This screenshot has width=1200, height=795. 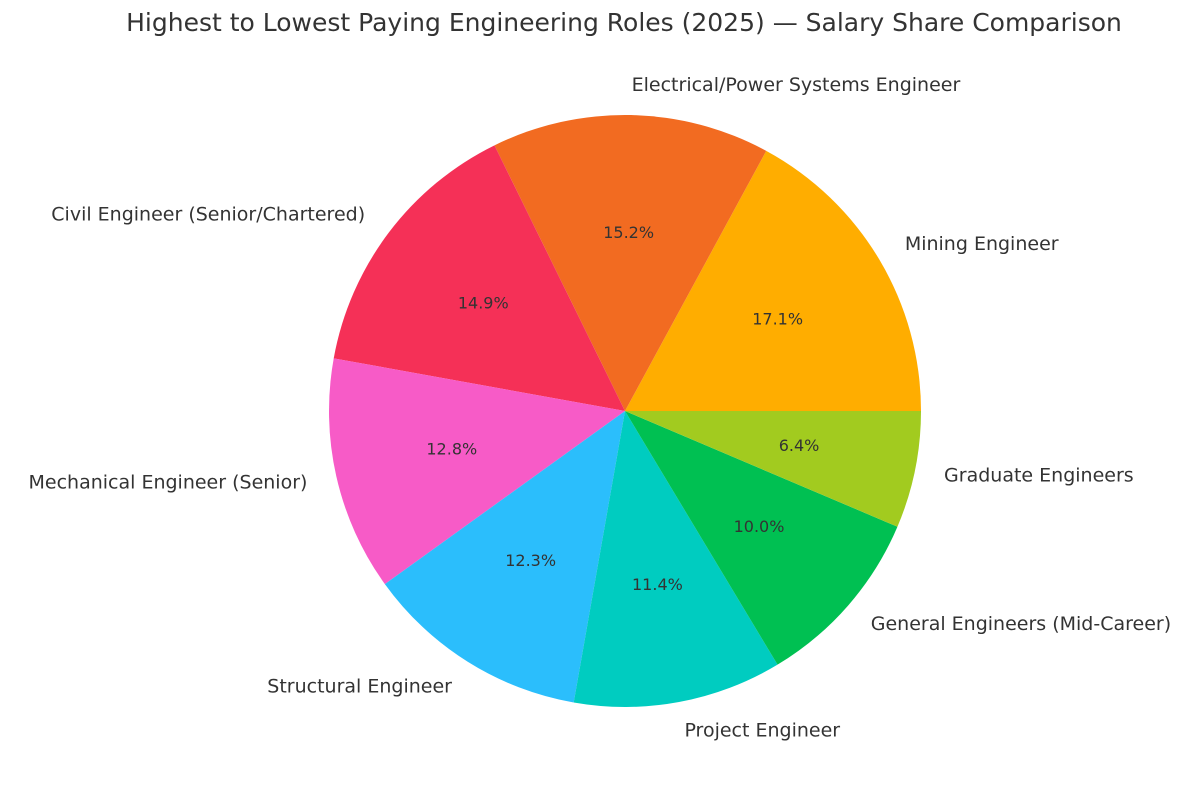 What do you see at coordinates (657, 584) in the screenshot?
I see `percent-label: 11.4%` at bounding box center [657, 584].